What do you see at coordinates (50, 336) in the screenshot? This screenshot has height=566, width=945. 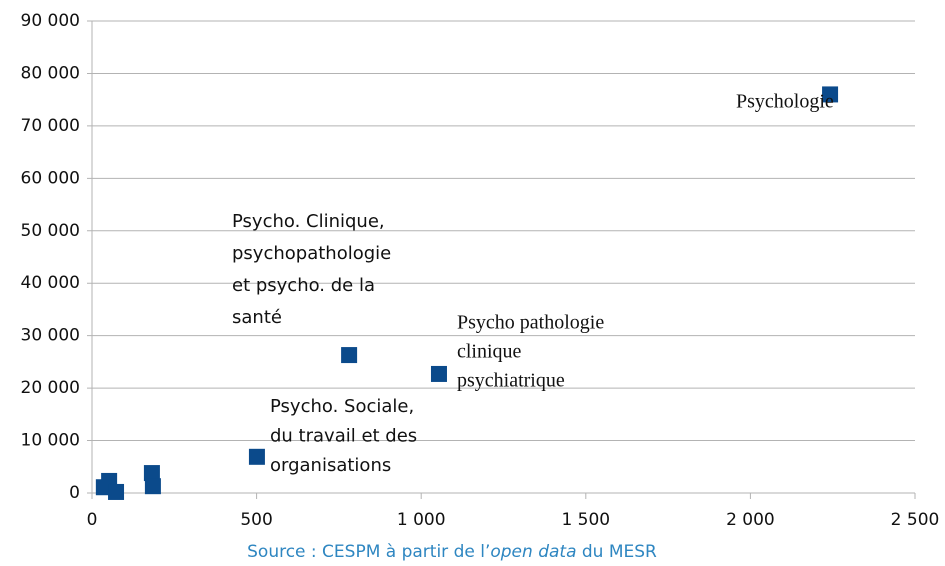 I see `y-tick-label: 30 000` at bounding box center [50, 336].